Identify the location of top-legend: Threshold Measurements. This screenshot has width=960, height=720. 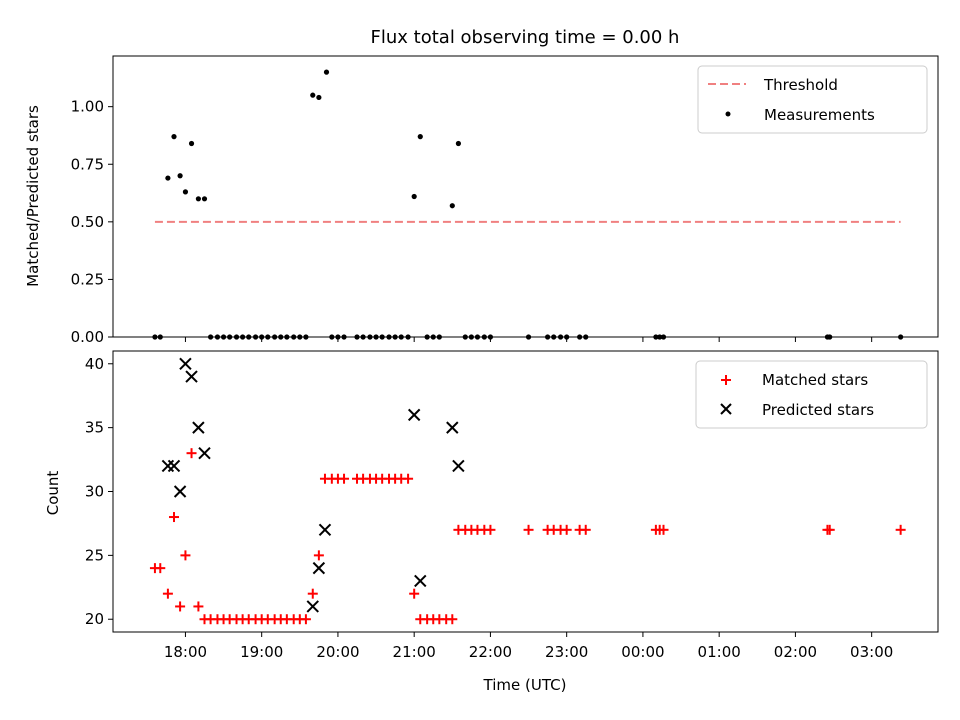
(812, 99).